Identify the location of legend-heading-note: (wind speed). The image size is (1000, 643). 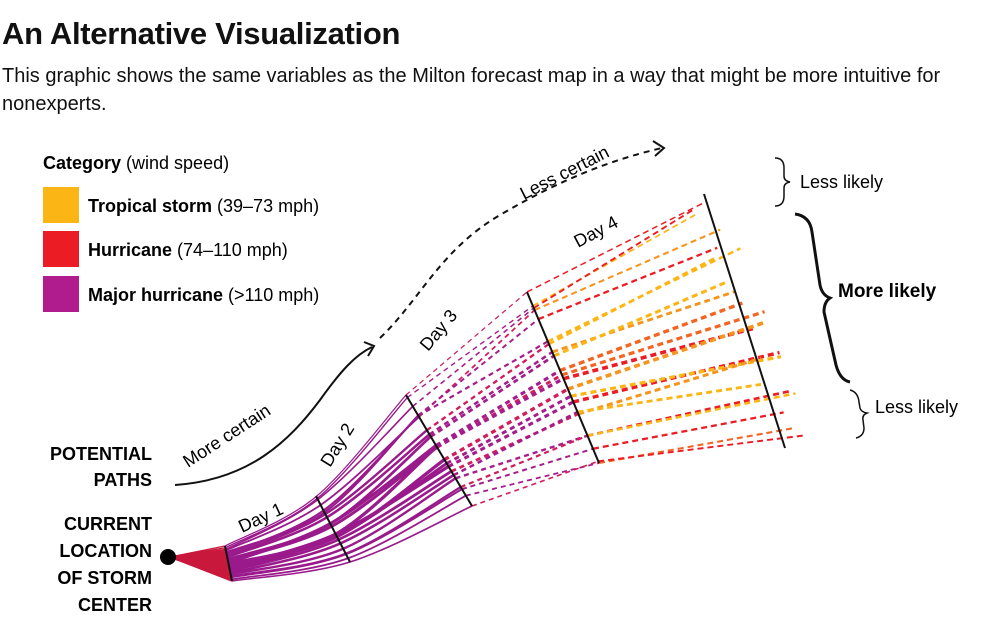
(175, 163).